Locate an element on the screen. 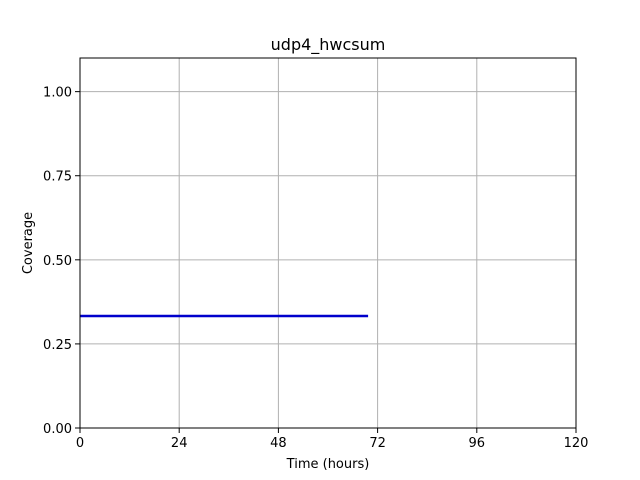 The width and height of the screenshot is (640, 480). y-axis-ticks: 0.00 0.25 0.50 0.75 1.00 is located at coordinates (61, 261).